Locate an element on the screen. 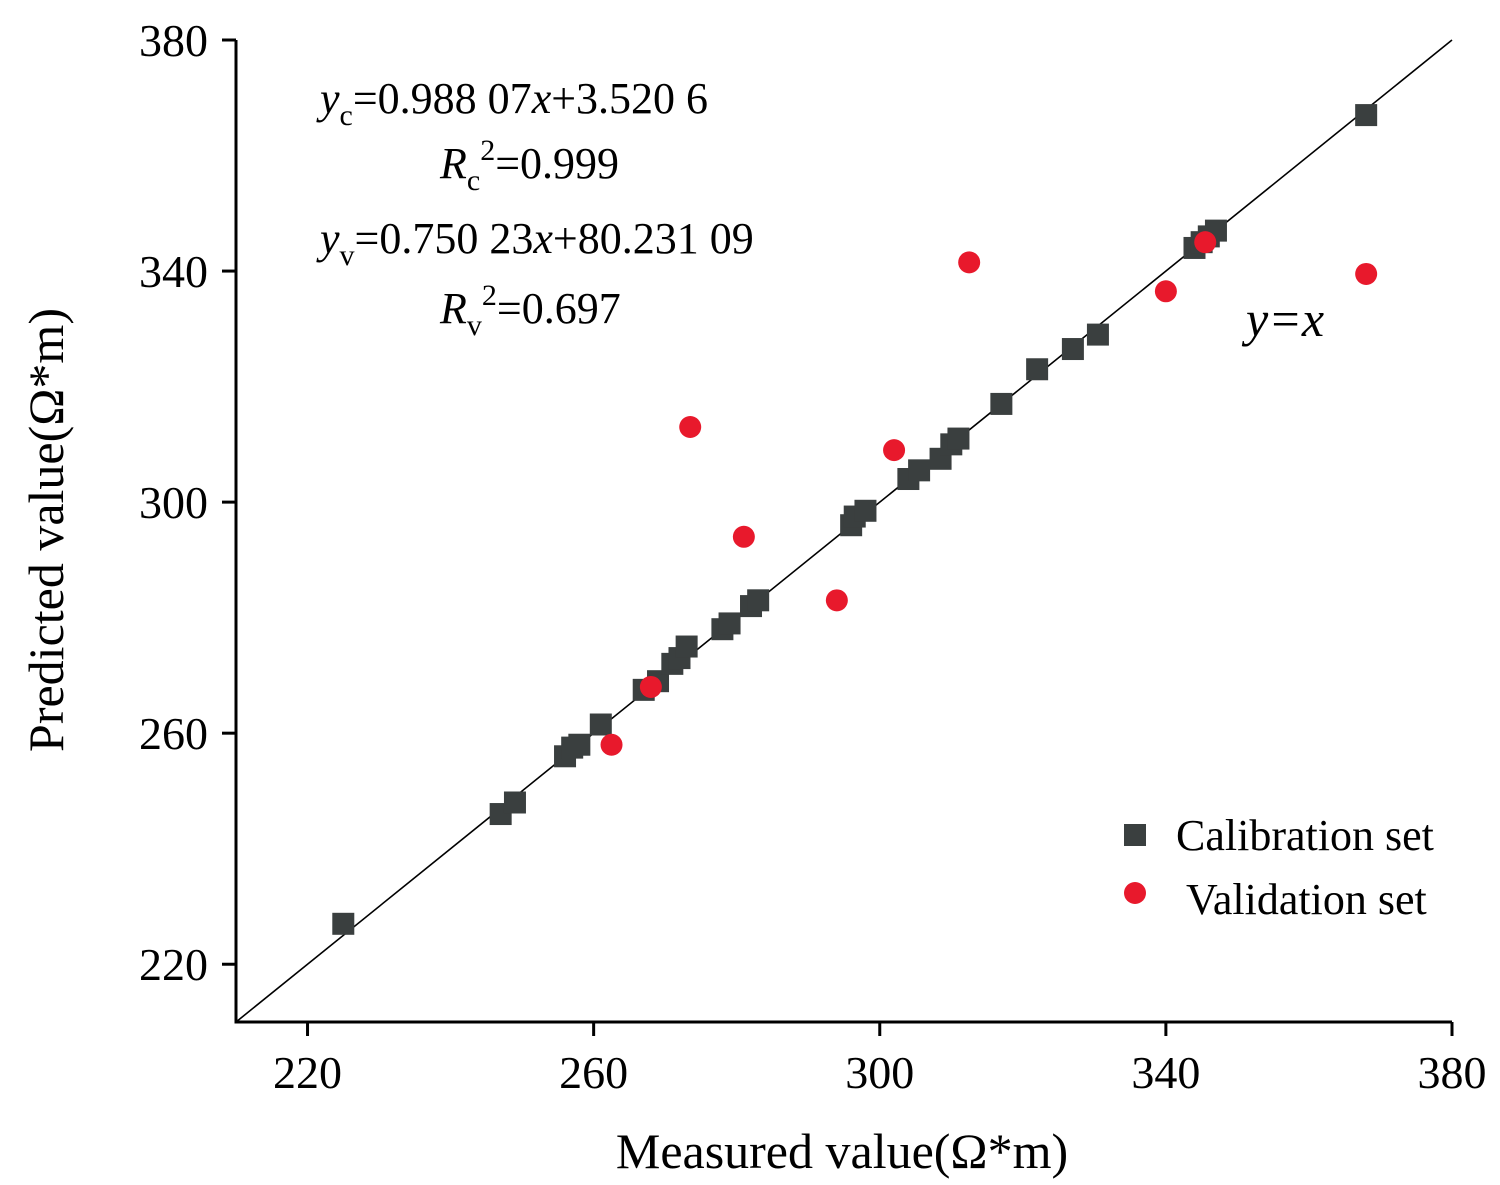 This screenshot has height=1185, width=1500. x-tick-label: 220 is located at coordinates (307, 1072).